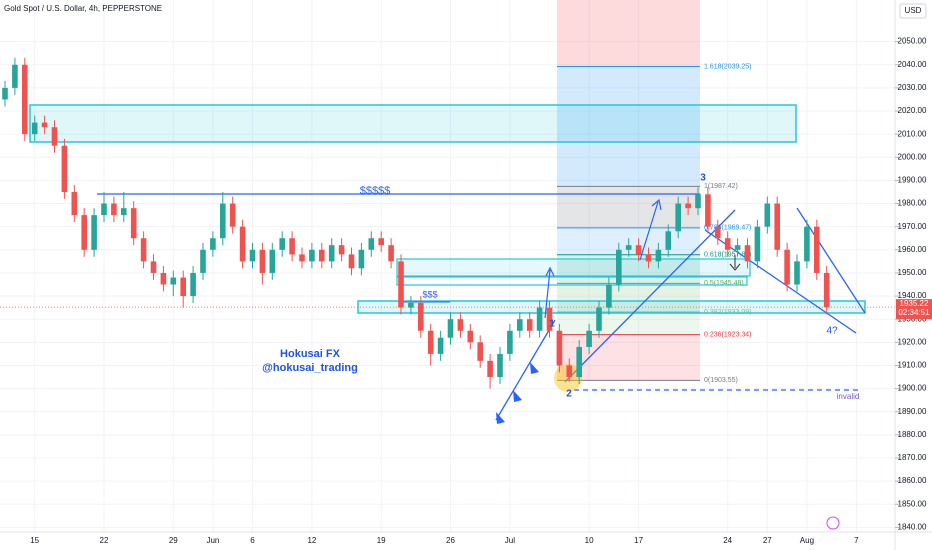  I want to click on wave-label: 1, so click(552, 324).